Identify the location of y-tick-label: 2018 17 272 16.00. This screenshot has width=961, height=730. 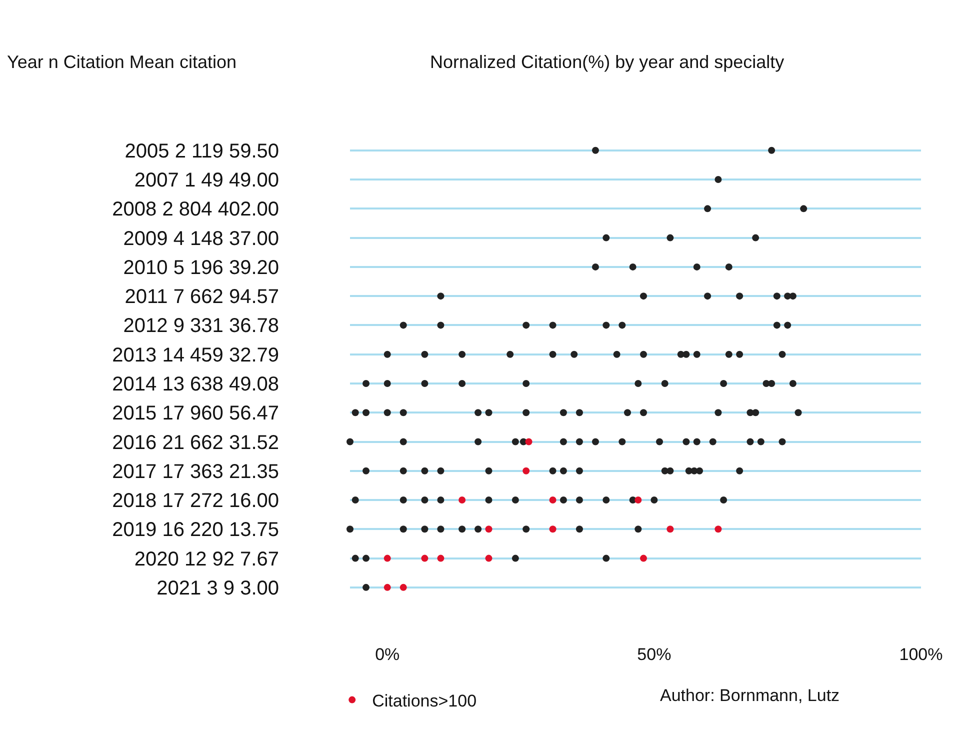
(195, 501).